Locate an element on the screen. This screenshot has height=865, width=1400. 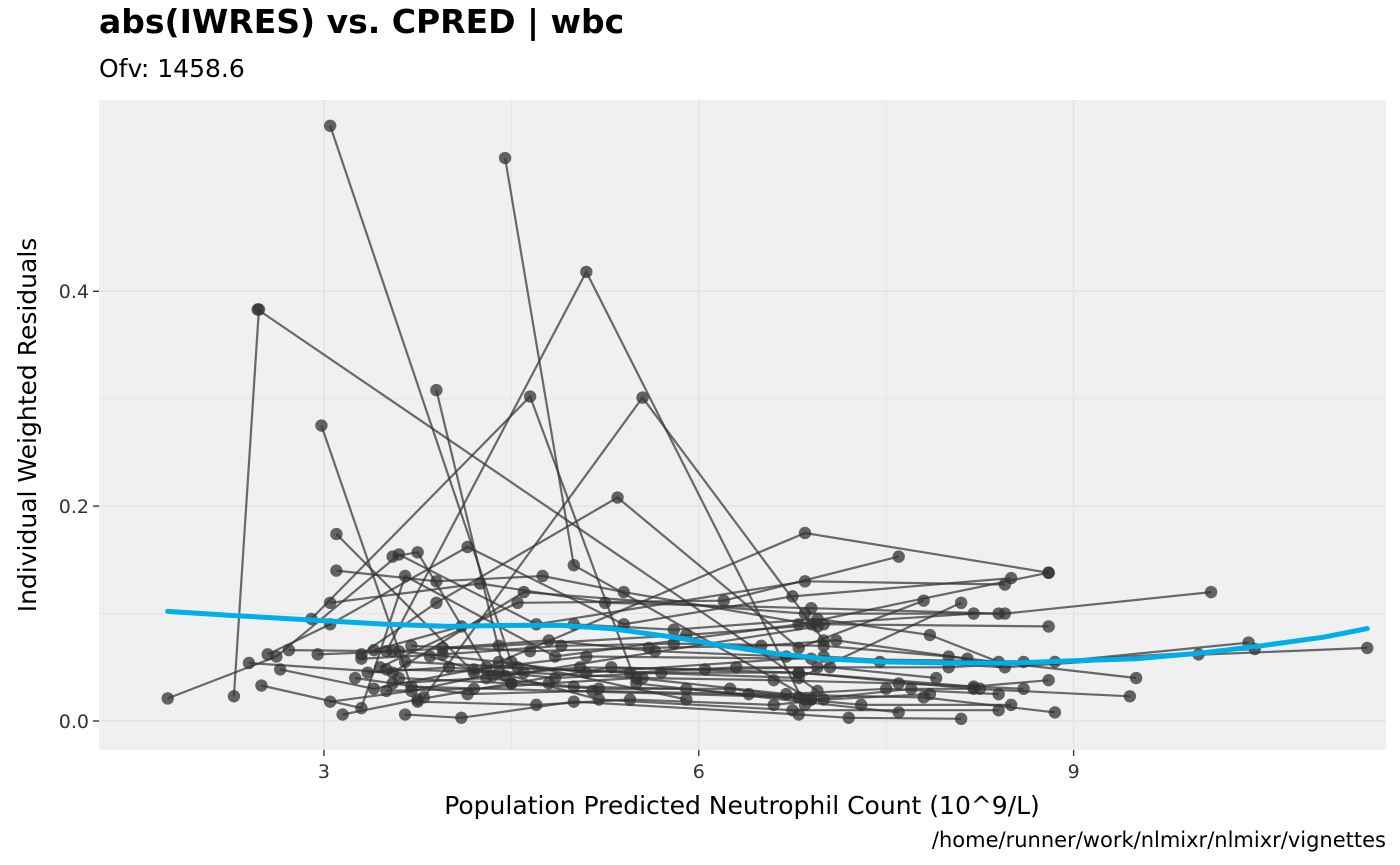
x-tick-label: 3 is located at coordinates (324, 772).